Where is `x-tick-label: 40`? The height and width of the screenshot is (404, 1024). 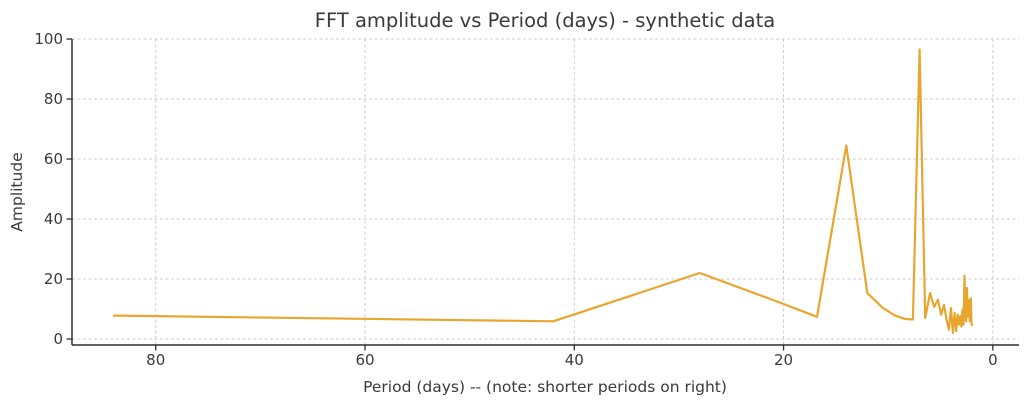
x-tick-label: 40 is located at coordinates (574, 360).